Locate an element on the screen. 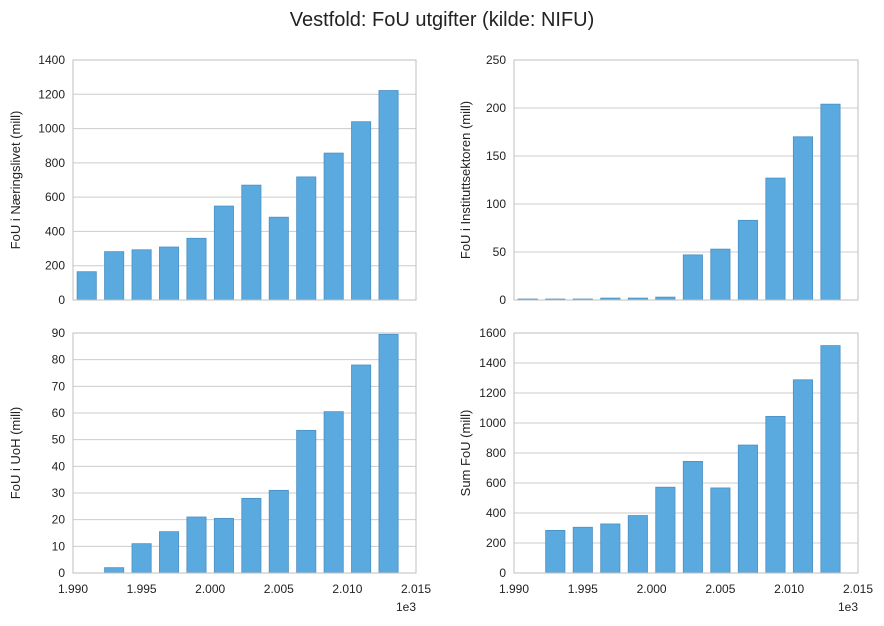 The image size is (884, 626). figure-title: Vestfold: FoU utgifter (kilde: NIFU) is located at coordinates (442, 20).